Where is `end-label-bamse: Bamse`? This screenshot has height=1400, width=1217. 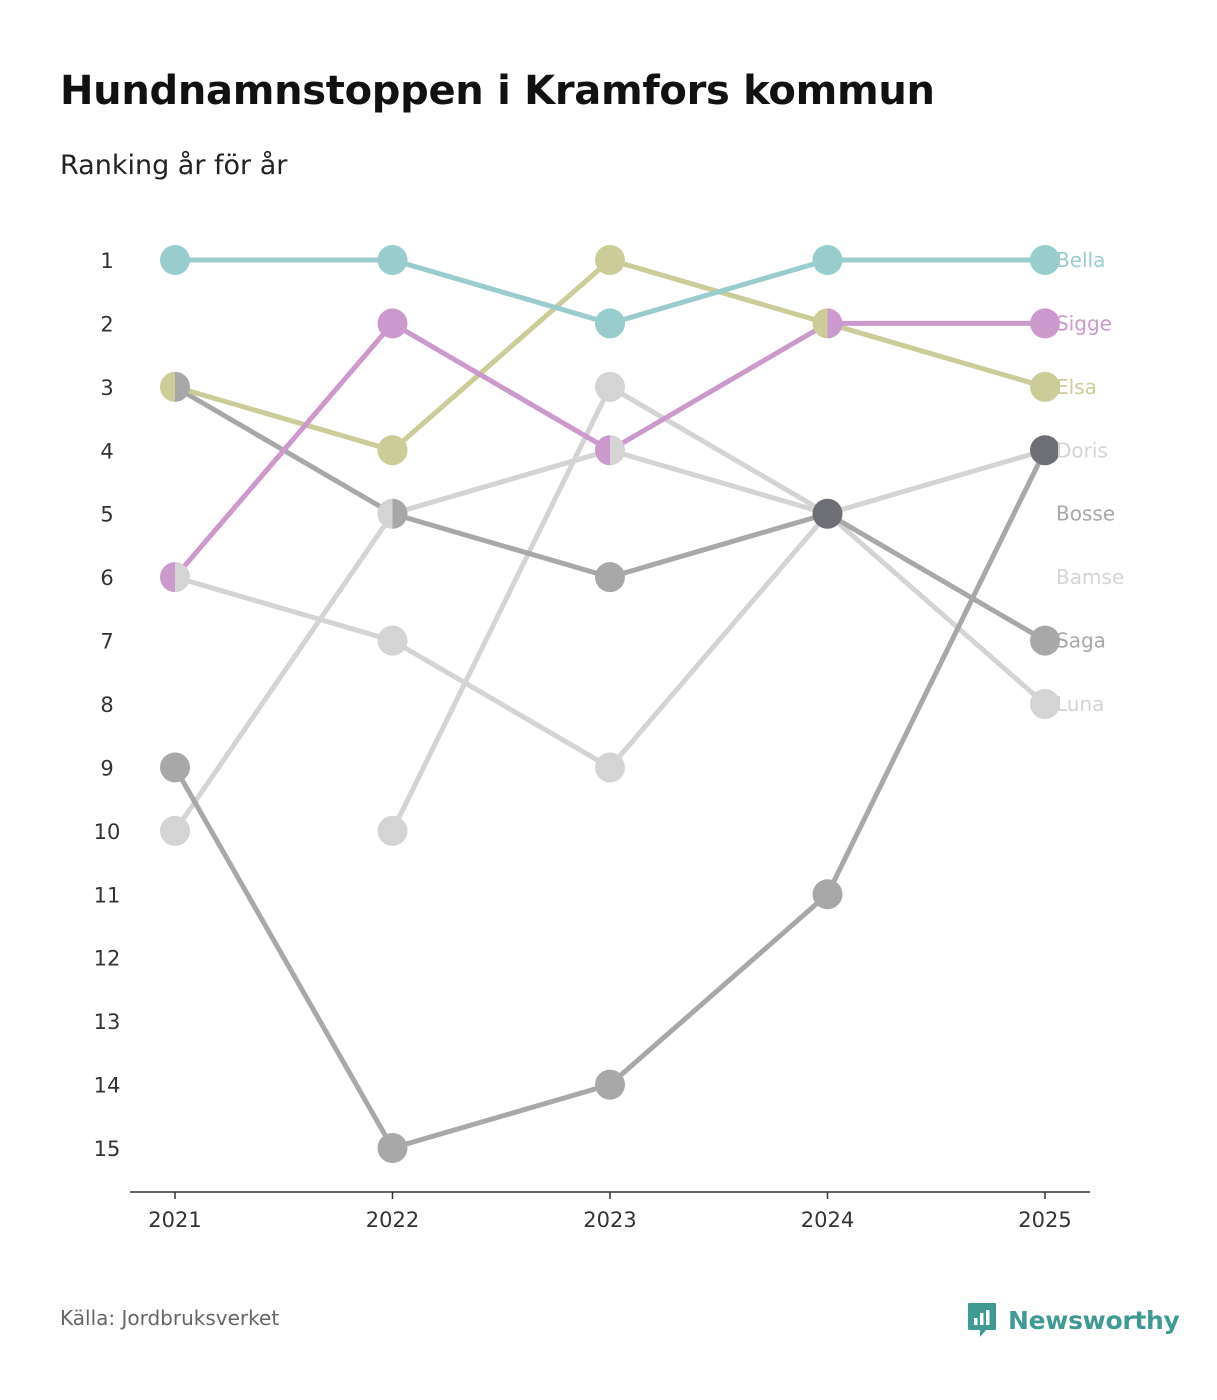 end-label-bamse: Bamse is located at coordinates (1090, 577).